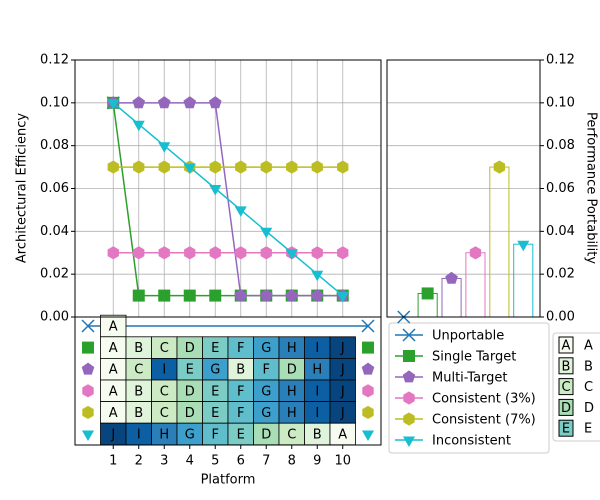 This screenshot has width=600, height=500. Describe the element at coordinates (228, 480) in the screenshot. I see `x-axis-label: Platform` at that location.